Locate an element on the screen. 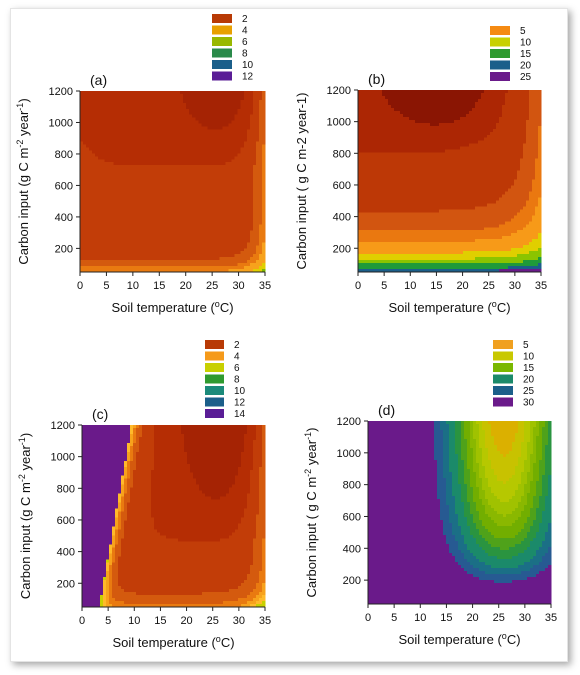  x-tick-label: 5 is located at coordinates (106, 286).